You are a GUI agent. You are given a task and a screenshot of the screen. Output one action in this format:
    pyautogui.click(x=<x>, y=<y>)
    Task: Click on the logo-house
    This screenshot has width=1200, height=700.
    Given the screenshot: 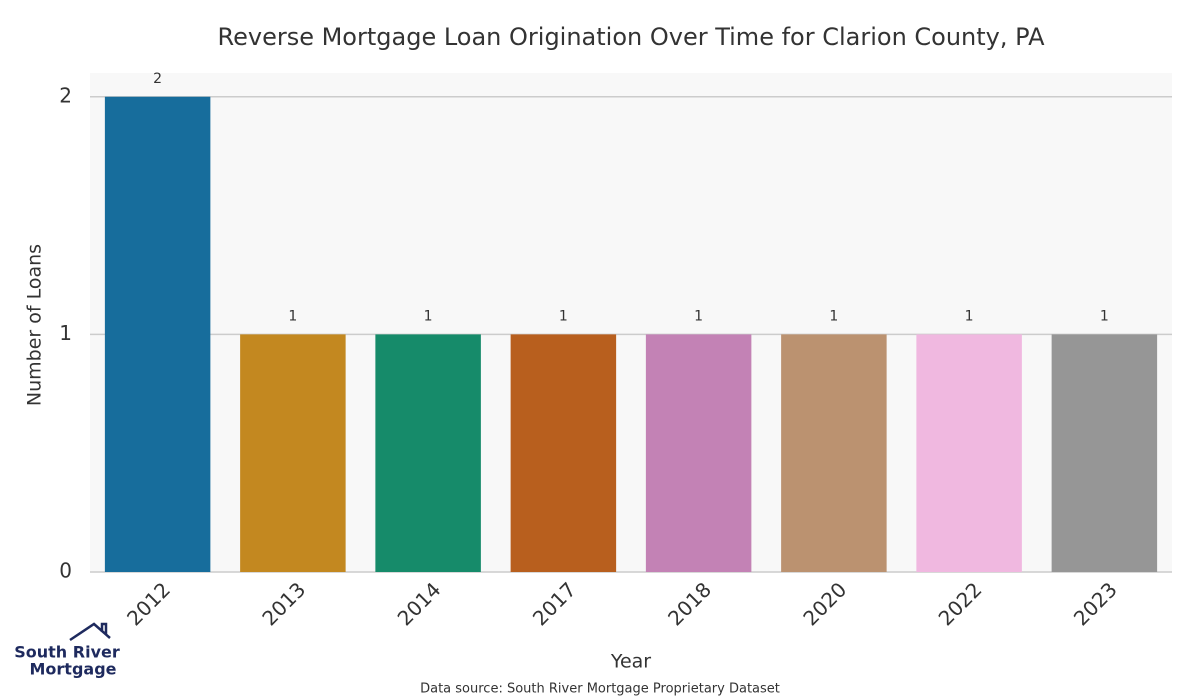 What is the action you would take?
    pyautogui.click(x=90, y=632)
    